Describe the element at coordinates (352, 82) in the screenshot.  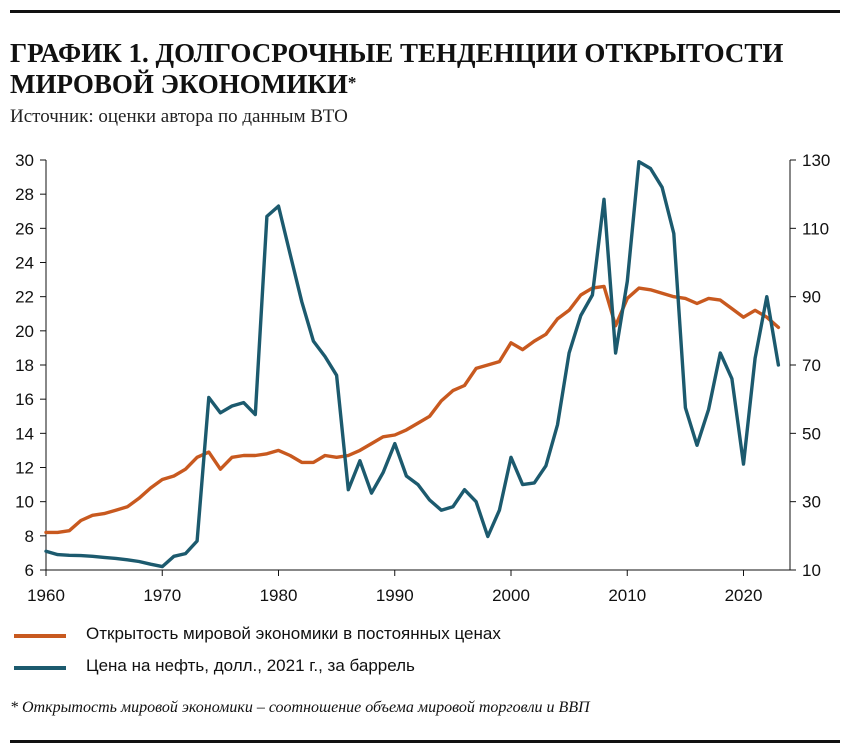
I see `chart-title-footnote-mark: *` at that location.